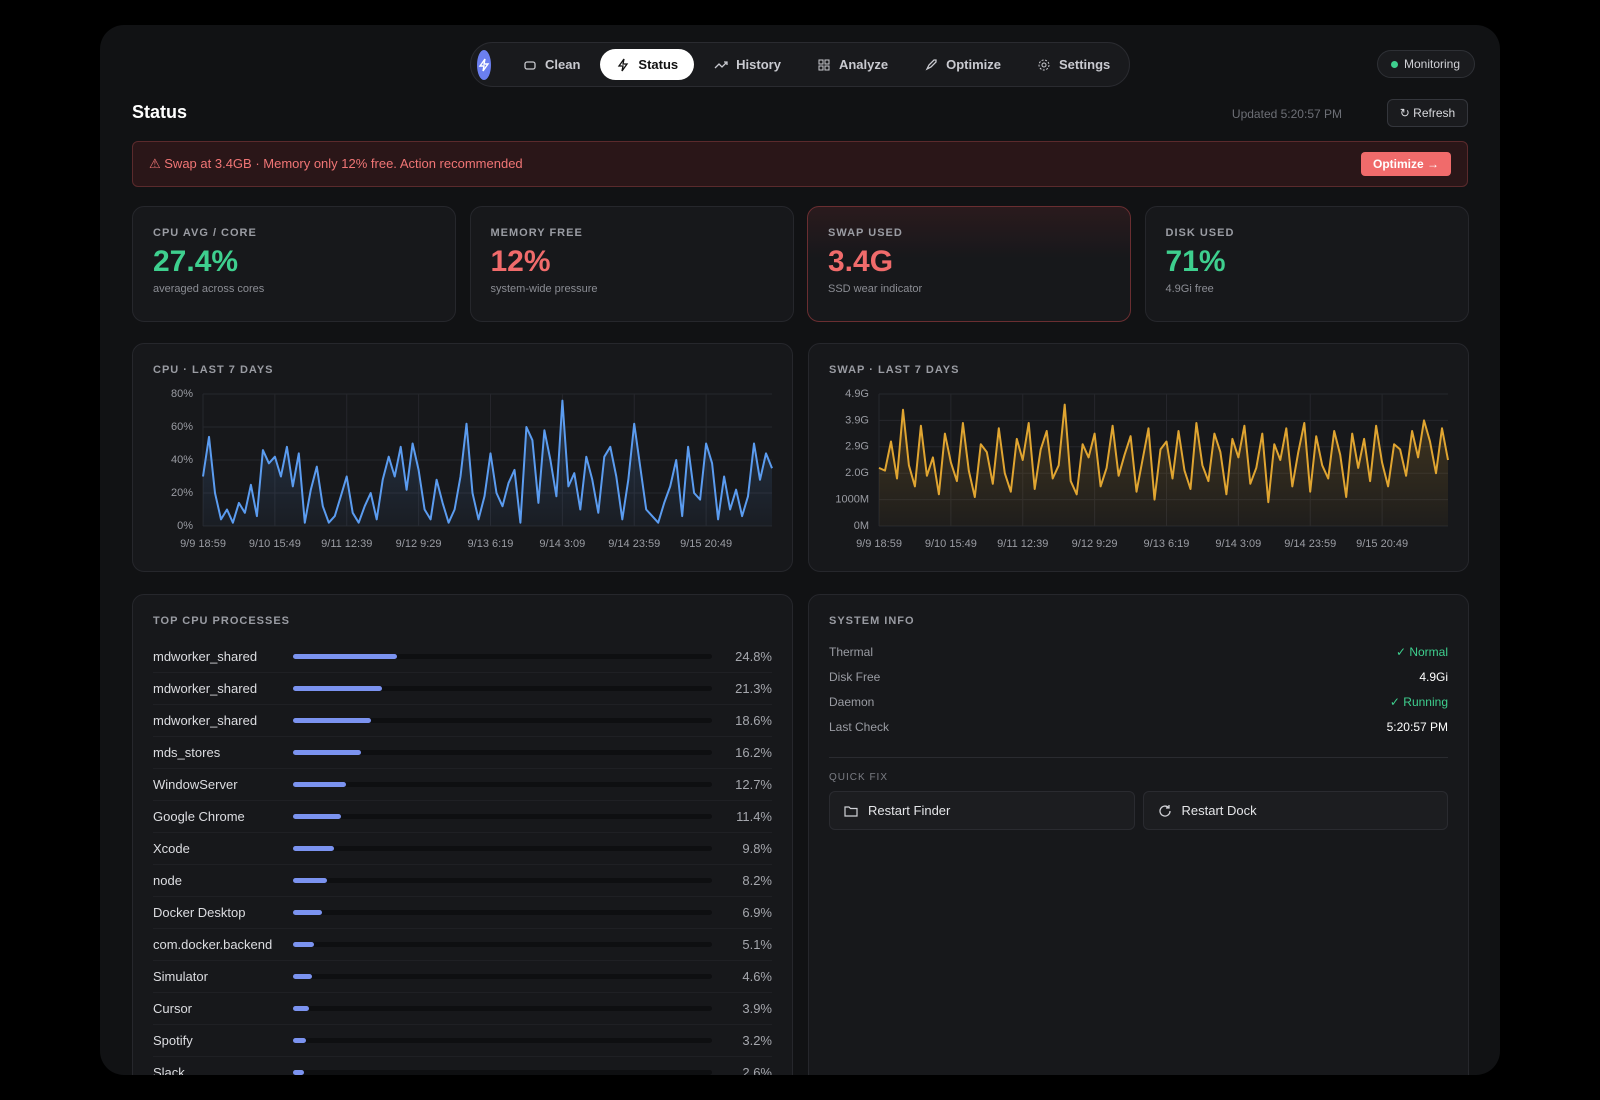 Image resolution: width=1600 pixels, height=1100 pixels. Describe the element at coordinates (173, 1040) in the screenshot. I see `process-name: Spotify` at that location.